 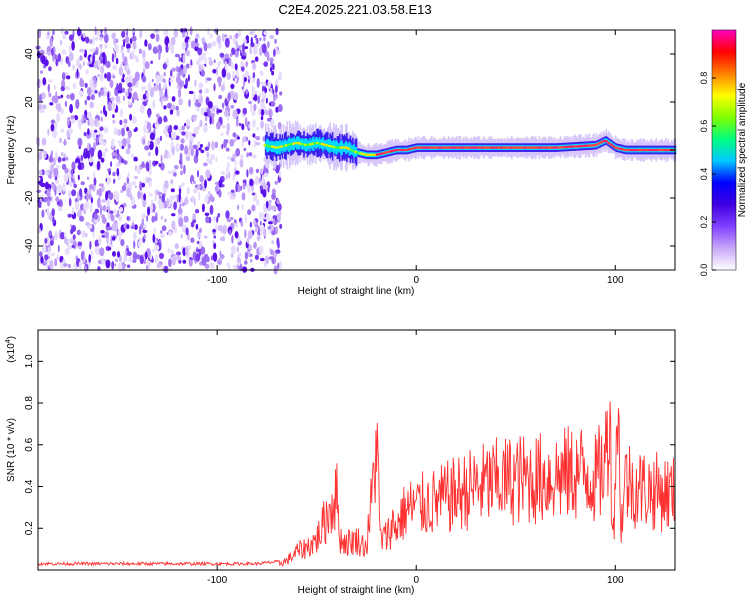 What do you see at coordinates (11, 349) in the screenshot?
I see `multiplier-label: (x104)` at bounding box center [11, 349].